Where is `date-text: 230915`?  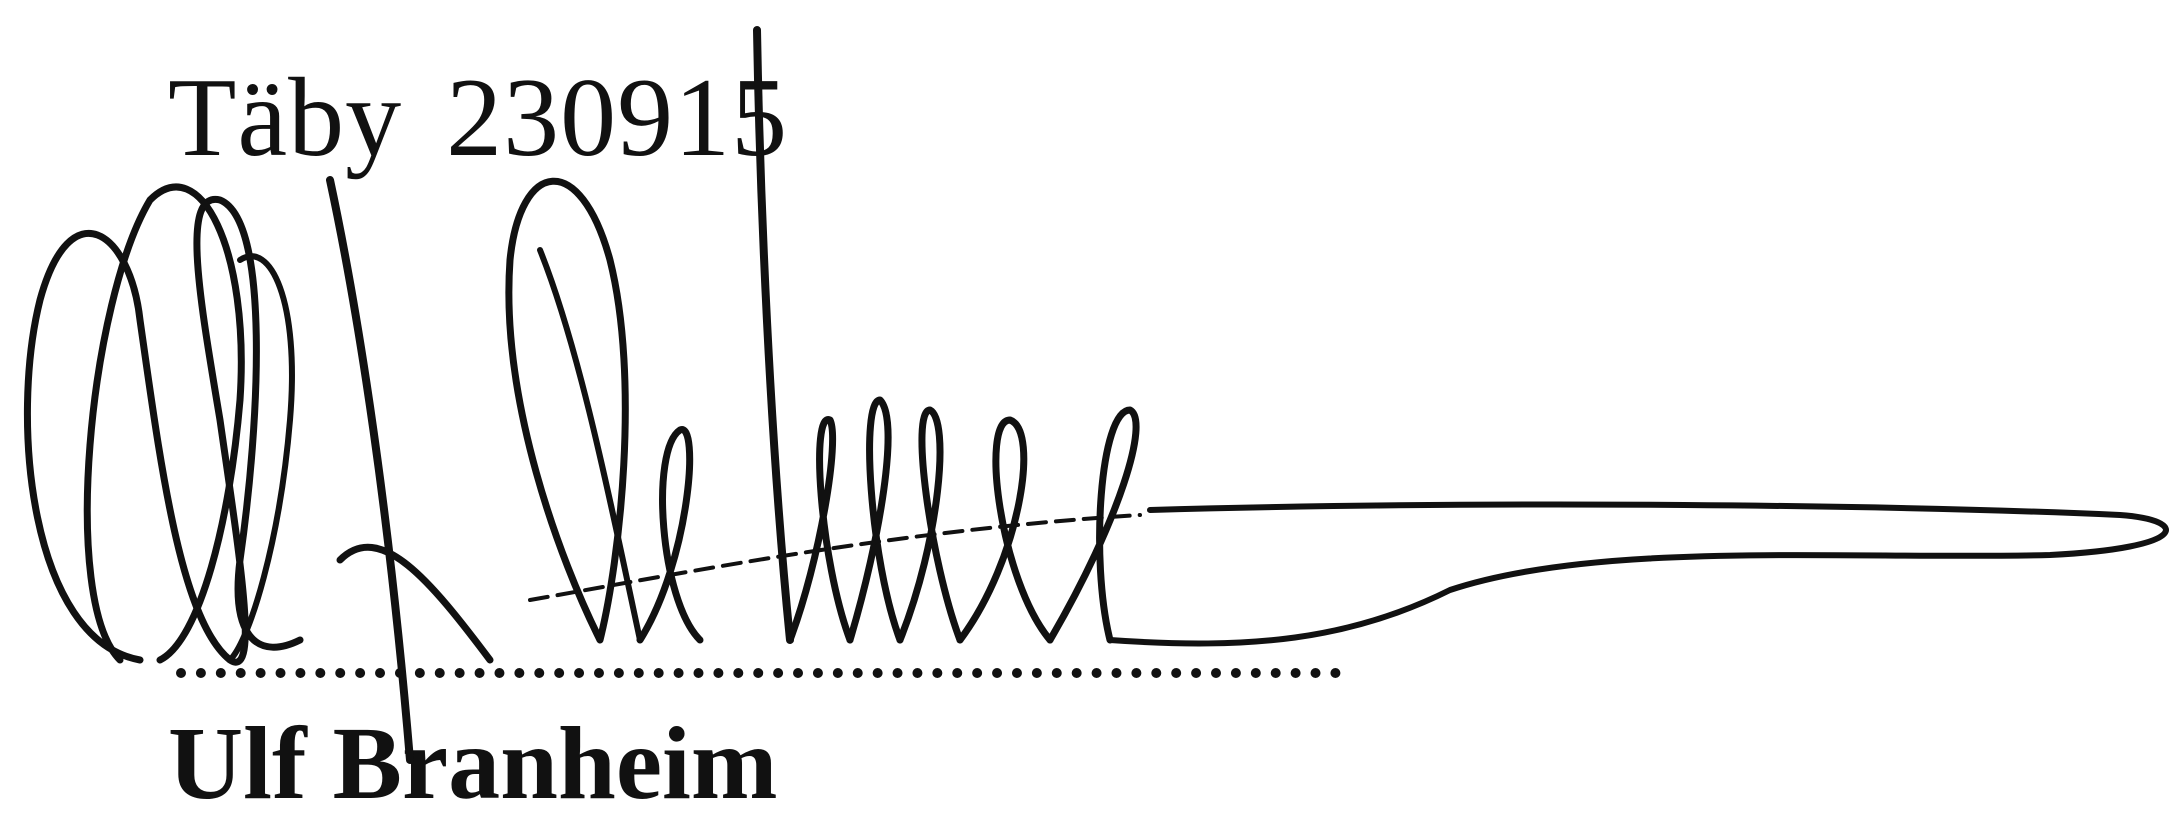 date-text: 230915 is located at coordinates (617, 118).